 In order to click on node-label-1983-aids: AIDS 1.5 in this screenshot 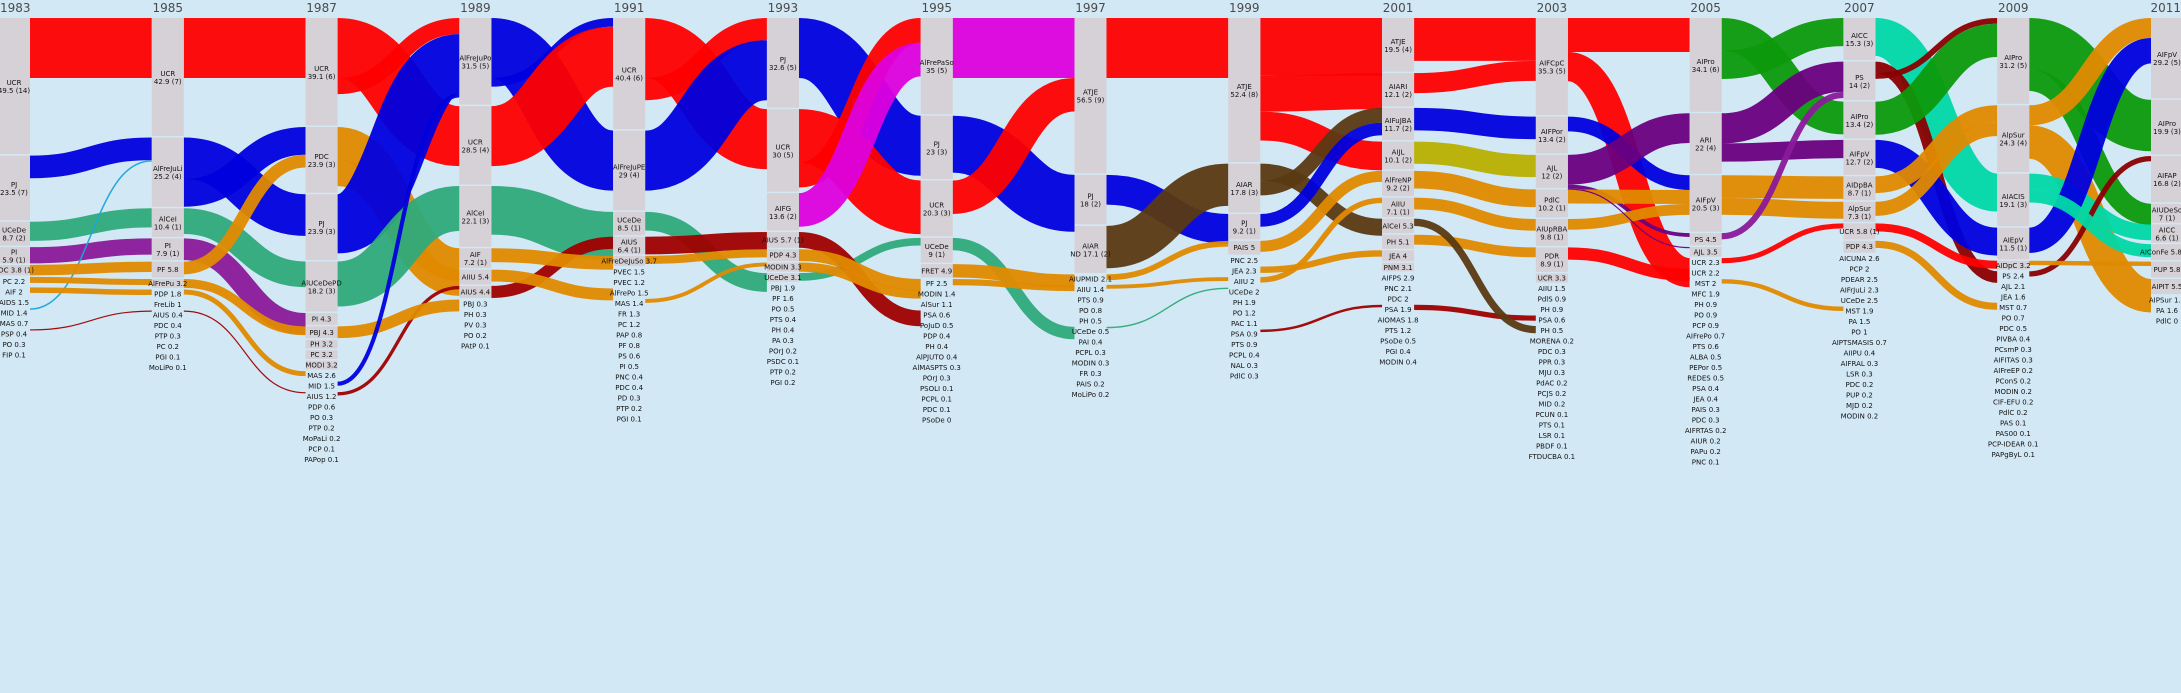, I will do `click(14, 303)`.